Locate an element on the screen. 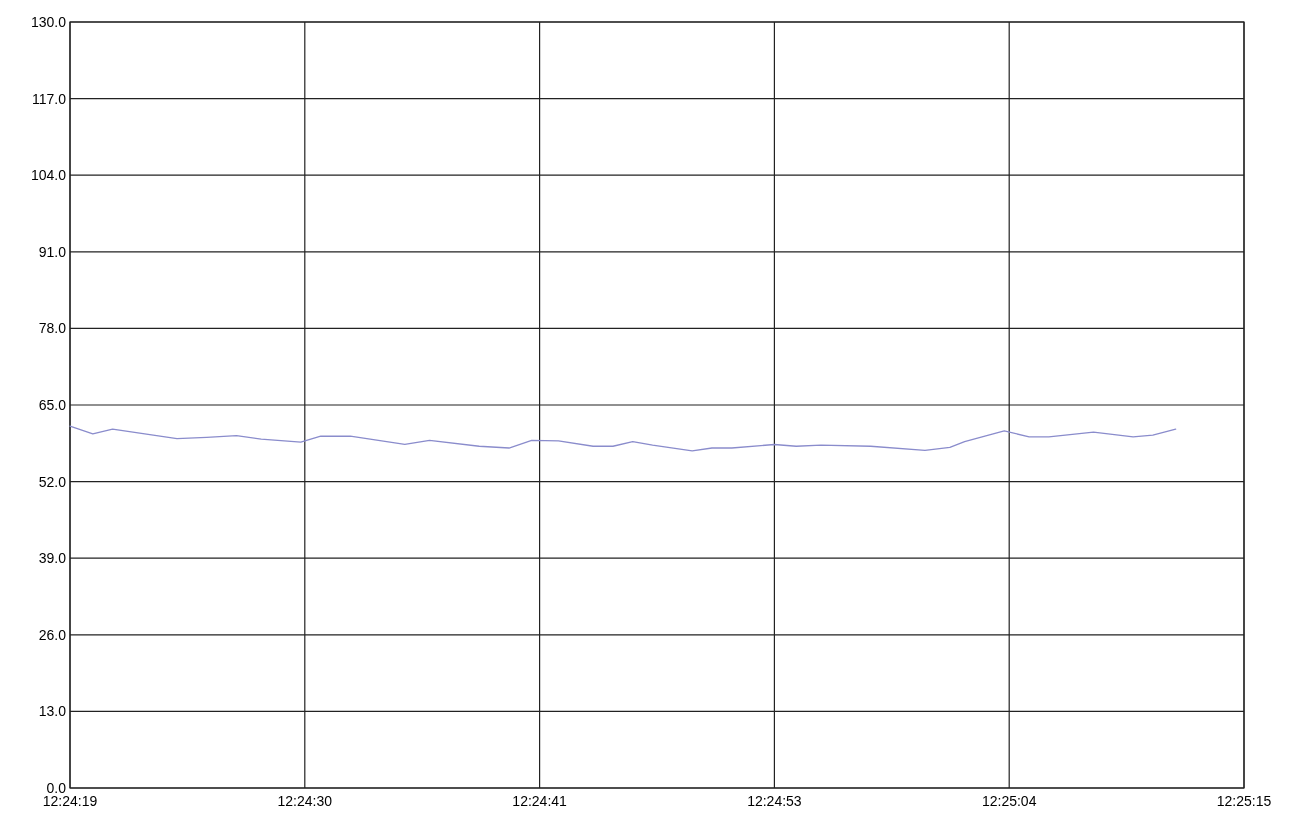  x-tick-label: 12:24:30 is located at coordinates (305, 801).